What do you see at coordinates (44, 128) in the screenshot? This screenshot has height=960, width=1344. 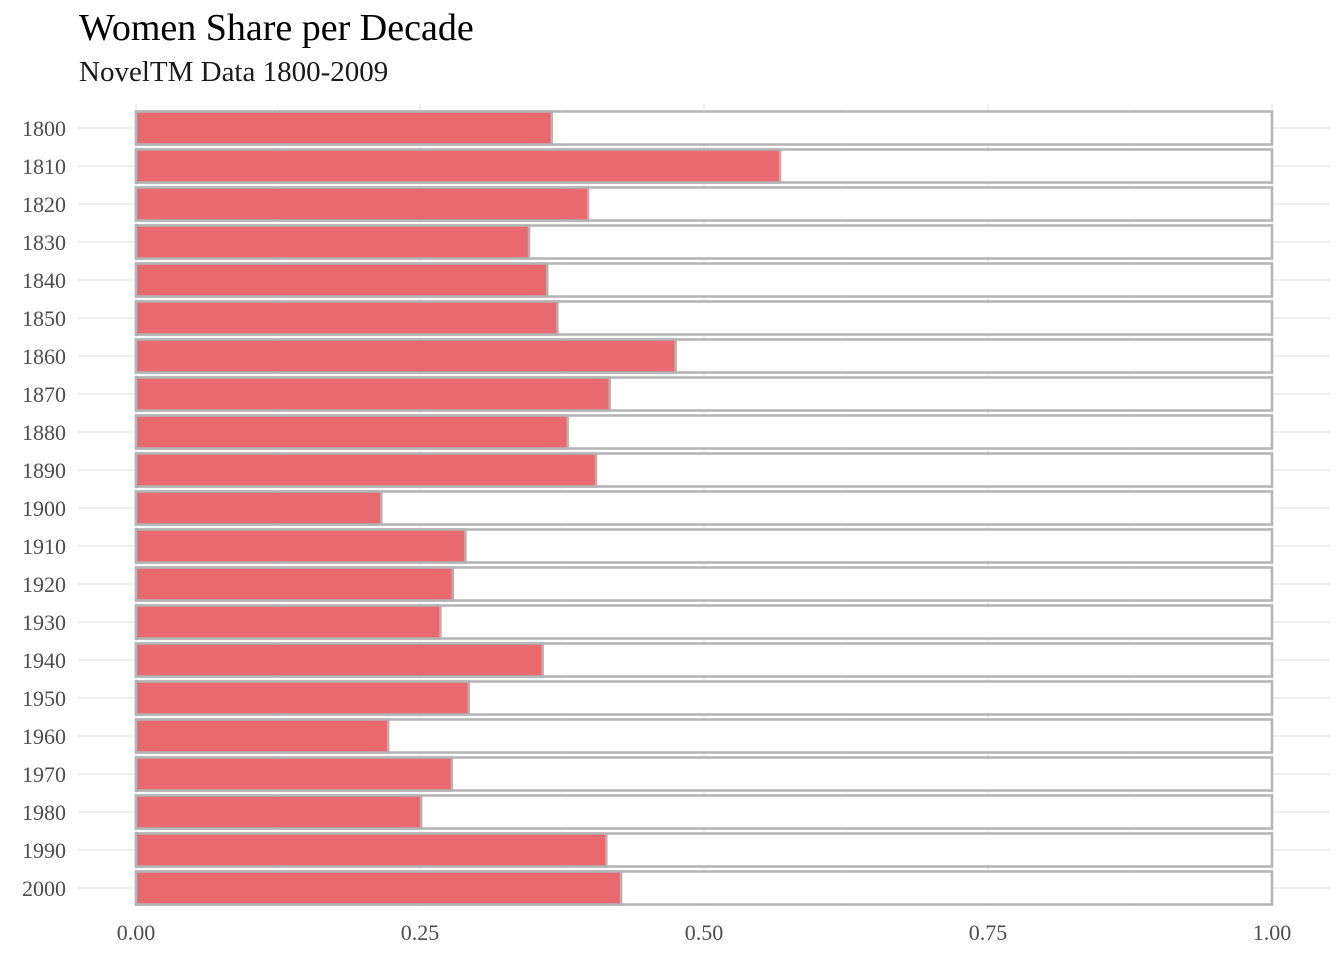 I see `y-tick-label: 1800` at bounding box center [44, 128].